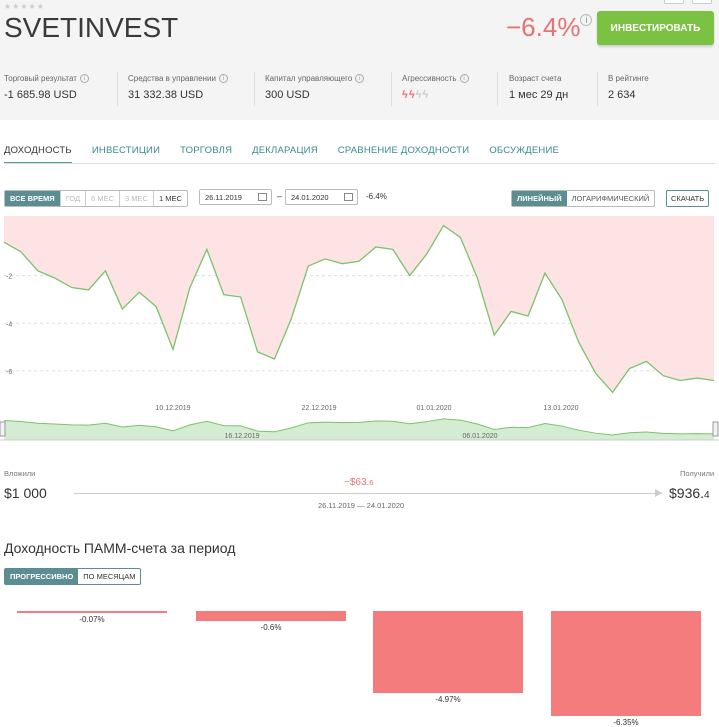  What do you see at coordinates (535, 78) in the screenshot?
I see `stat-label: Возраст счета` at bounding box center [535, 78].